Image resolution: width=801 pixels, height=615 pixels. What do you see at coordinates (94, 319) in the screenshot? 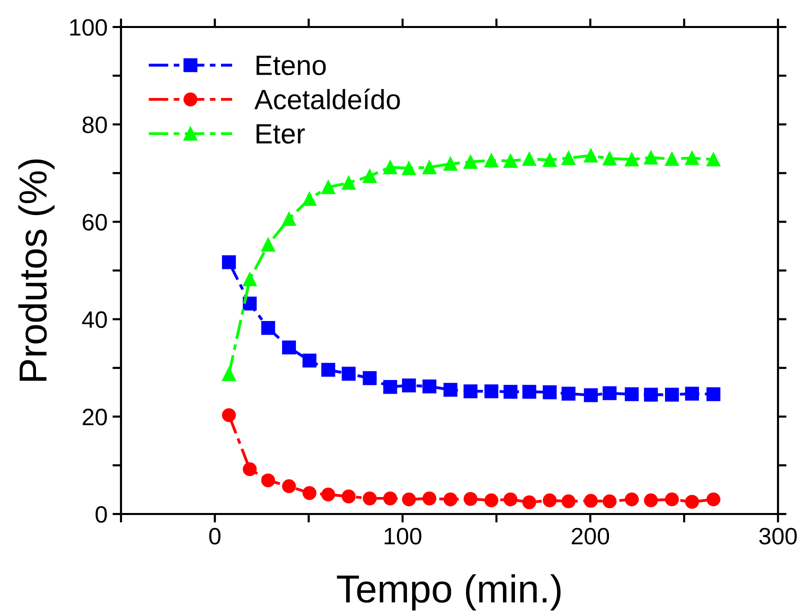
I see `y-tick-label: 40` at bounding box center [94, 319].